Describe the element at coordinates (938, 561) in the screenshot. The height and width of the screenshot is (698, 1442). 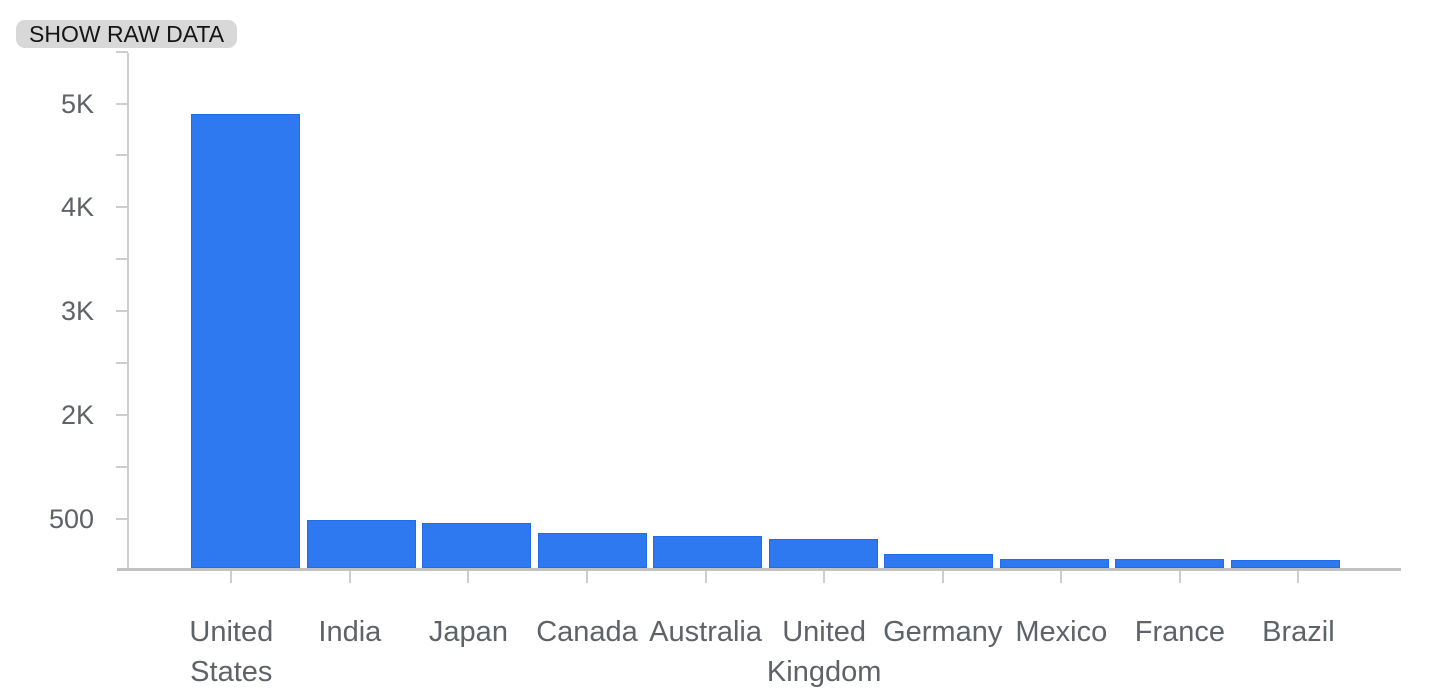
I see `bar-germany` at that location.